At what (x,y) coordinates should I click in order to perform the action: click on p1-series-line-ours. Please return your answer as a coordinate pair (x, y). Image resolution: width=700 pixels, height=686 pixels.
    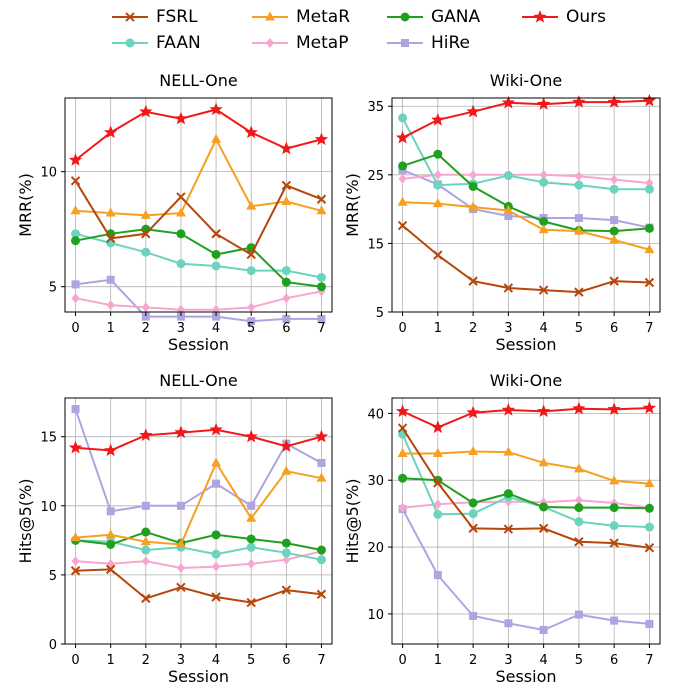
    Looking at the image, I should click on (526, 119).